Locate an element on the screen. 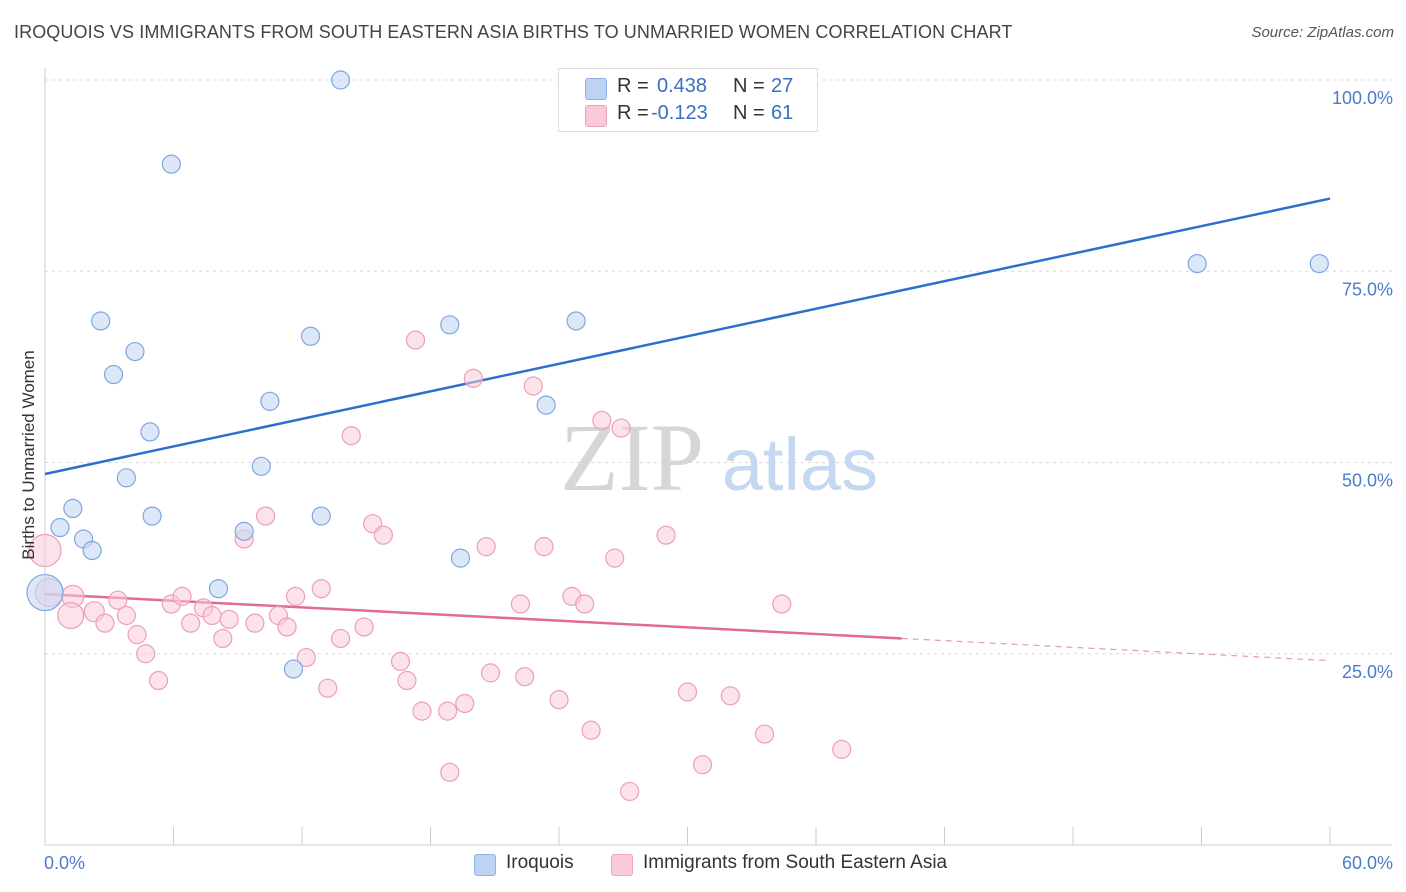  iroquois-r-label: R = is located at coordinates (633, 86).